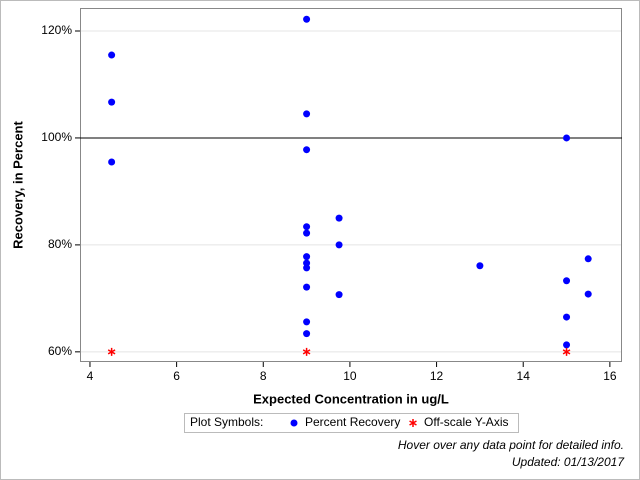 This screenshot has height=480, width=640. Describe the element at coordinates (437, 376) in the screenshot. I see `x-tick-label: 12` at that location.